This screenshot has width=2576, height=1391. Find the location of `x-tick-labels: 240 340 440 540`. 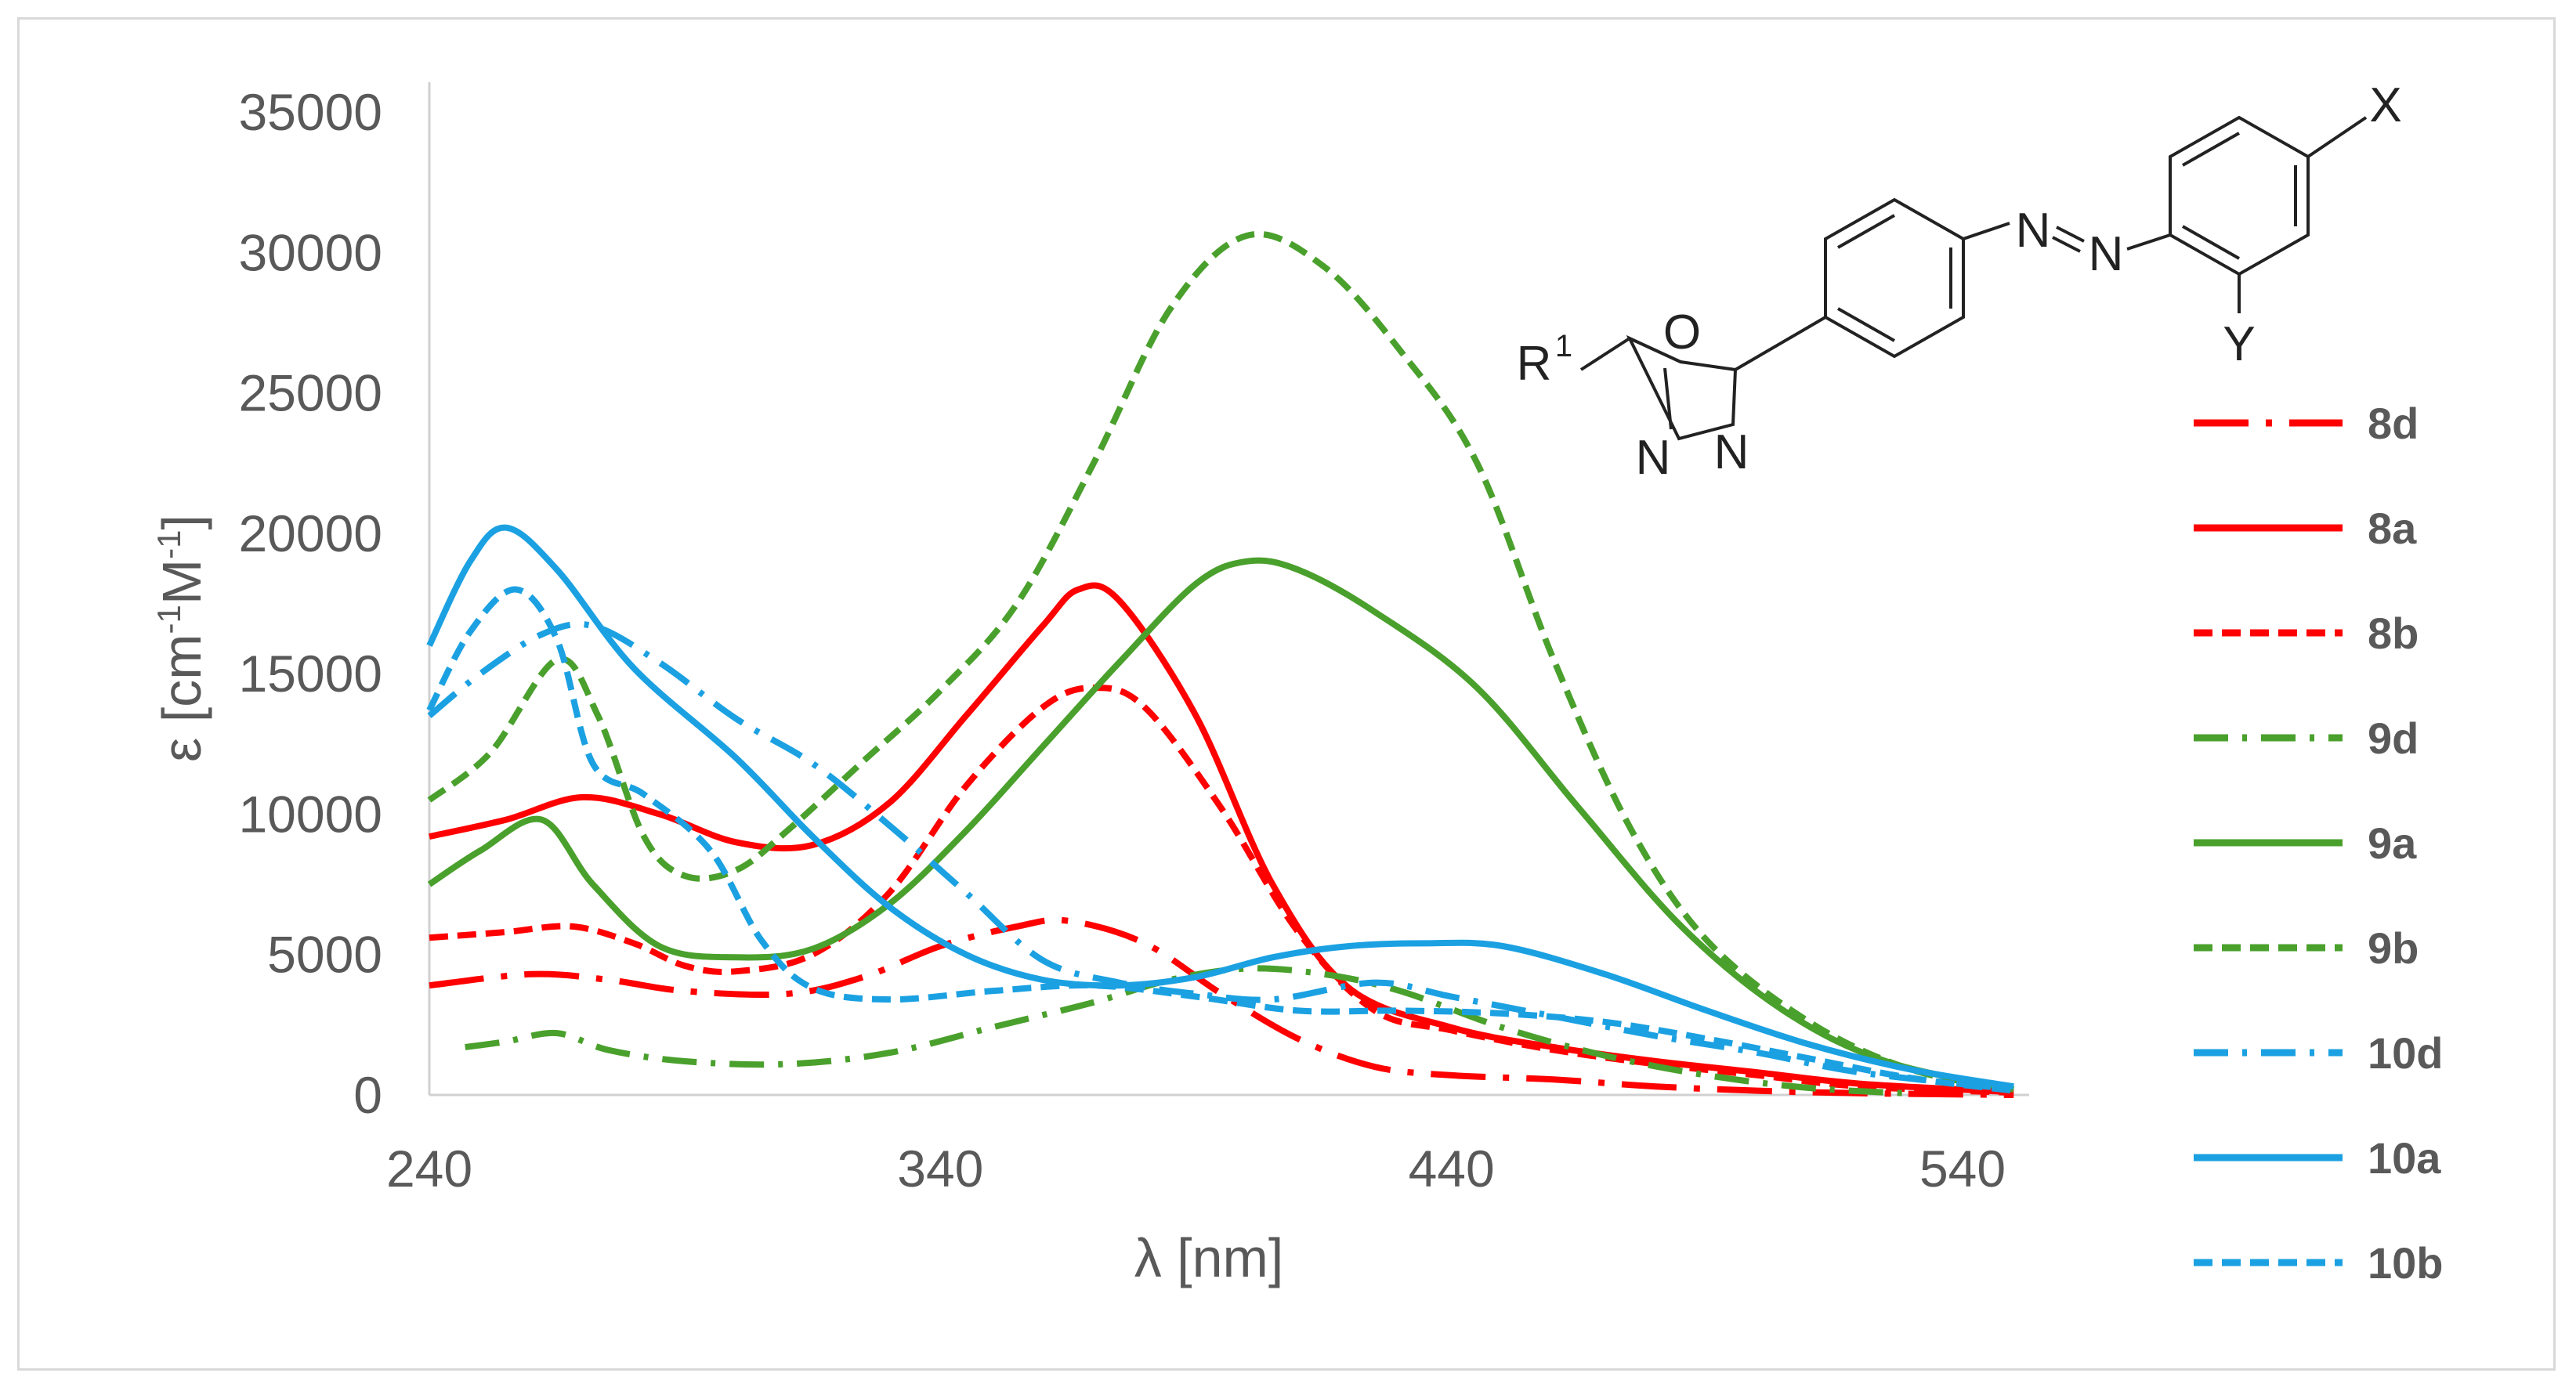

x-tick-labels: 240 340 440 540 is located at coordinates (1196, 1169).